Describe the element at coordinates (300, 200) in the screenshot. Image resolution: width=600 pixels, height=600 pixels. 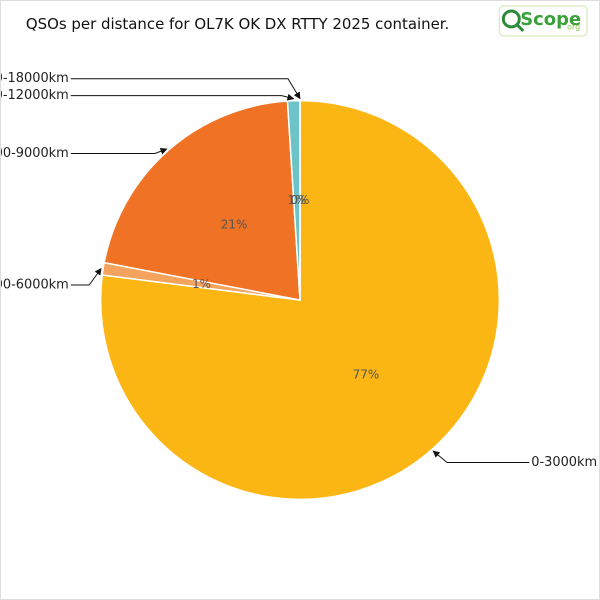
I see `slice-percent: 0%` at that location.